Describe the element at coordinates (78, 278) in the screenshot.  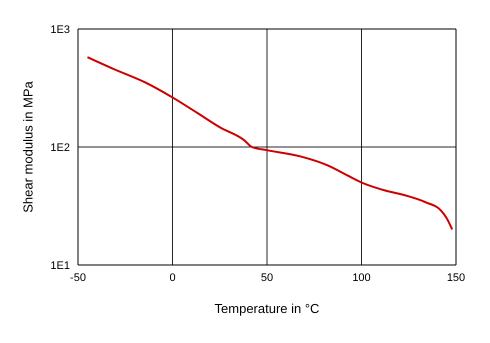
I see `x-tick-label: -50` at that location.